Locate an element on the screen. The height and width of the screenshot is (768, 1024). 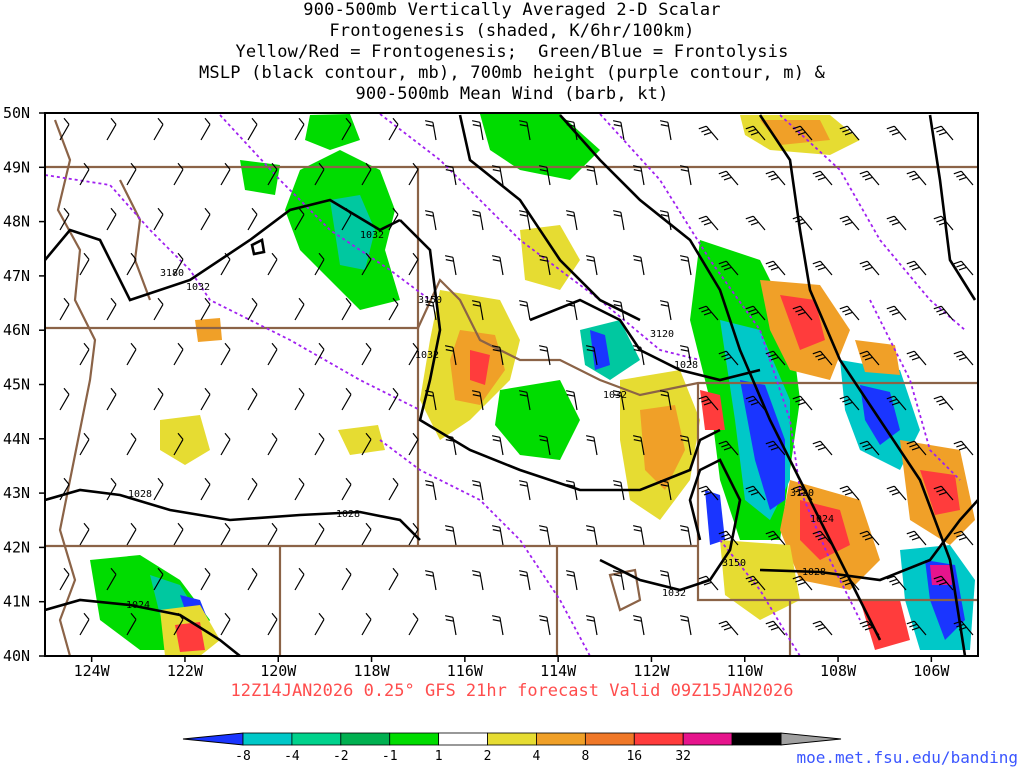
height-label: 3120 is located at coordinates (802, 493).